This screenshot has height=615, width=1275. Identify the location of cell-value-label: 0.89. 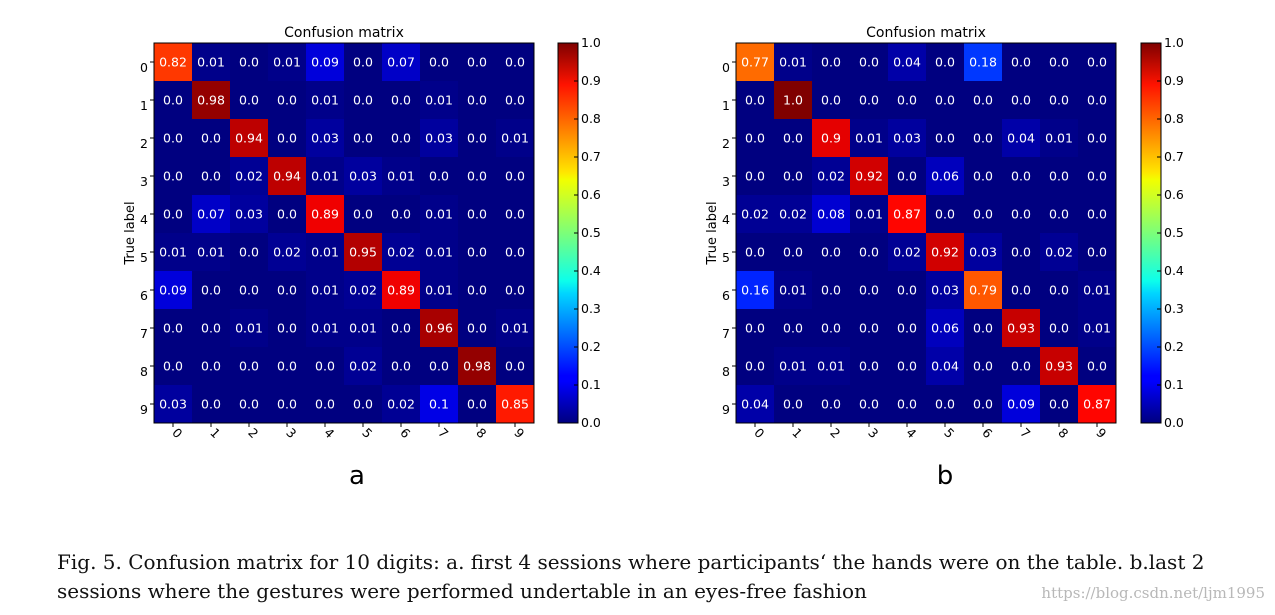
(325, 214).